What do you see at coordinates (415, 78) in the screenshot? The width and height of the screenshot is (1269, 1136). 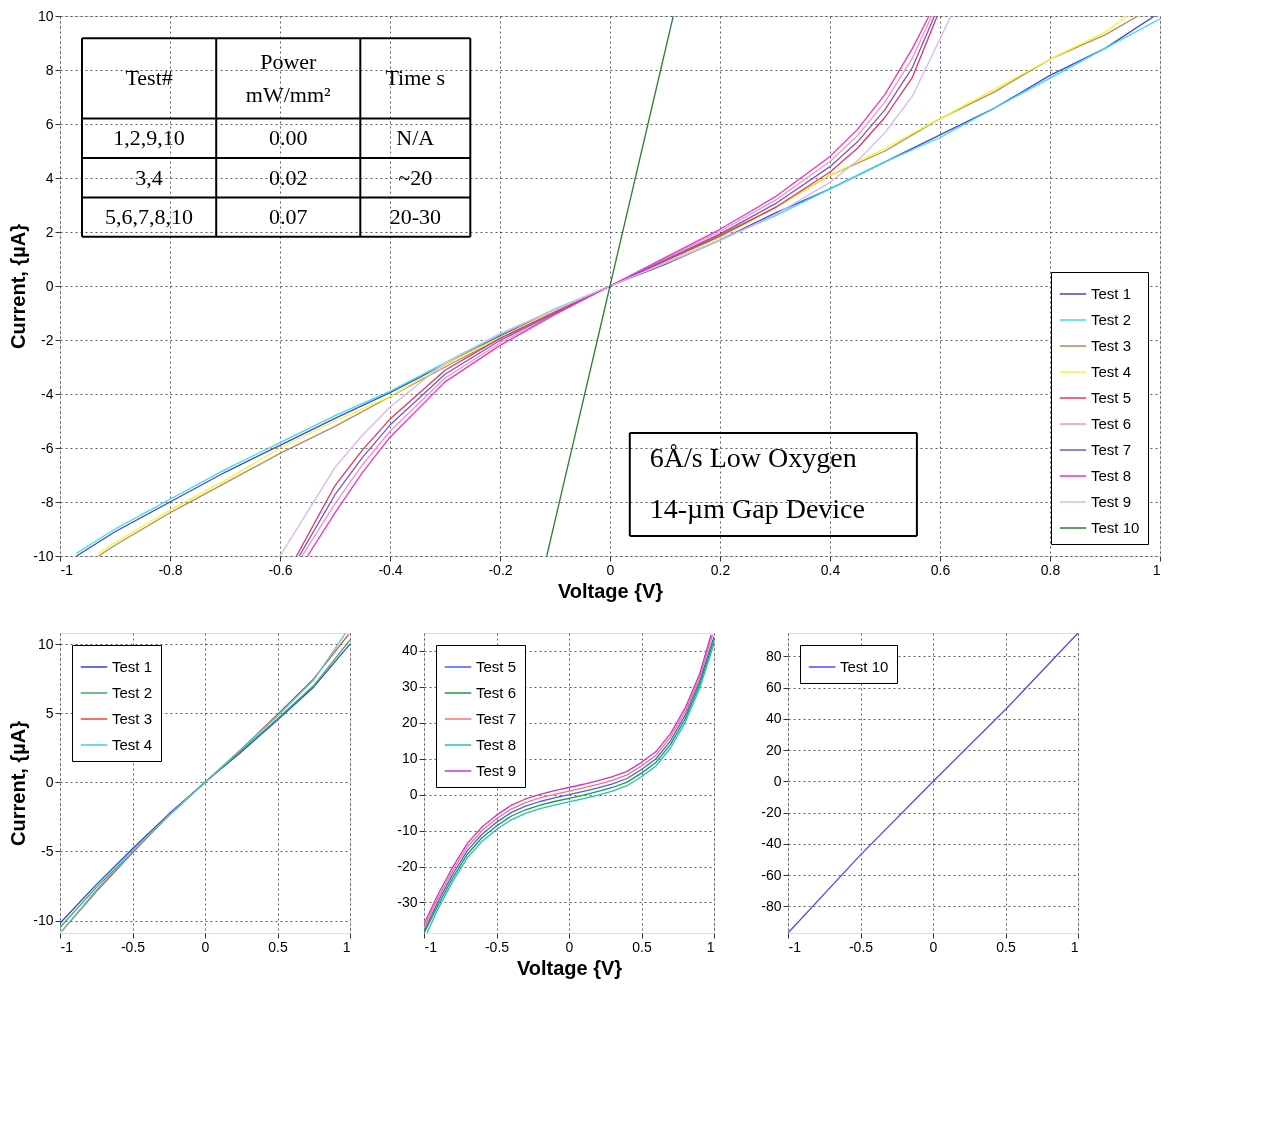 I see `annotation: Time s` at bounding box center [415, 78].